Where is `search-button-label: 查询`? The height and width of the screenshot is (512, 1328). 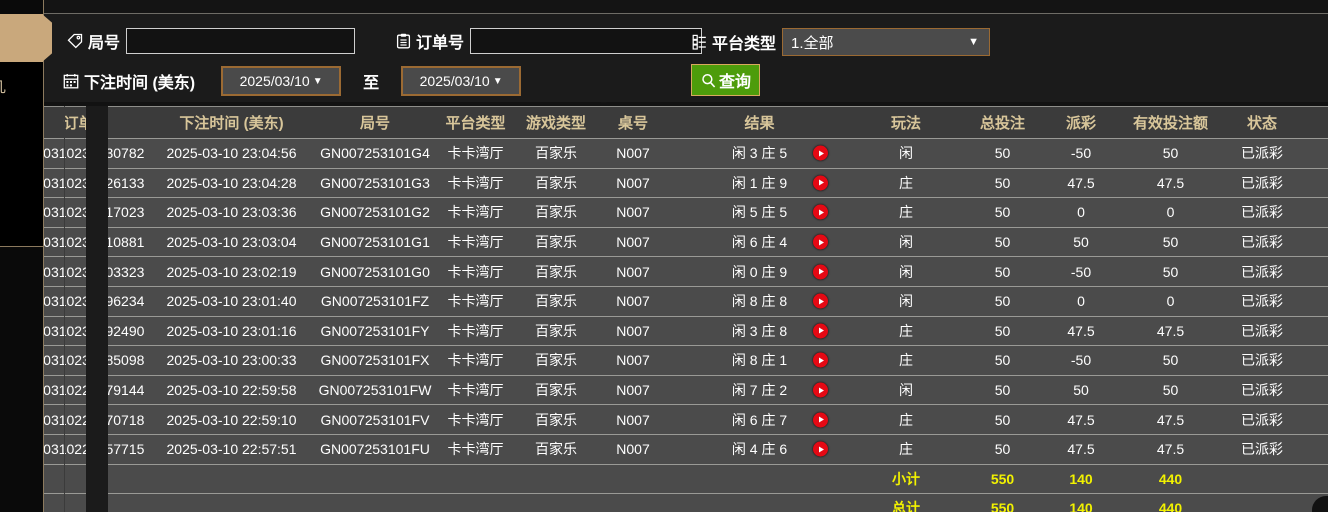
search-button-label: 查询 is located at coordinates (735, 82).